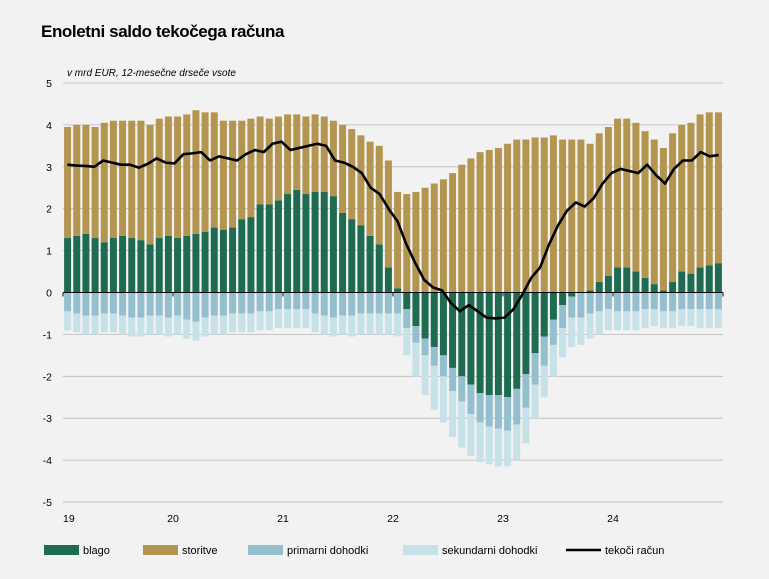 The image size is (769, 579). What do you see at coordinates (47, 377) in the screenshot?
I see `y-tick-label: -2` at bounding box center [47, 377].